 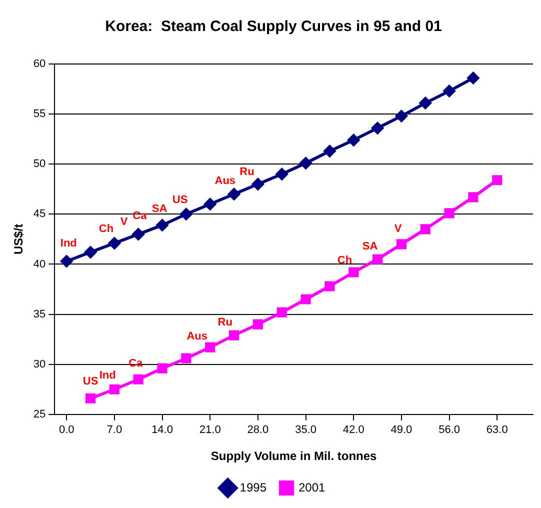 What do you see at coordinates (39, 364) in the screenshot?
I see `y-tick-label: 30` at bounding box center [39, 364].